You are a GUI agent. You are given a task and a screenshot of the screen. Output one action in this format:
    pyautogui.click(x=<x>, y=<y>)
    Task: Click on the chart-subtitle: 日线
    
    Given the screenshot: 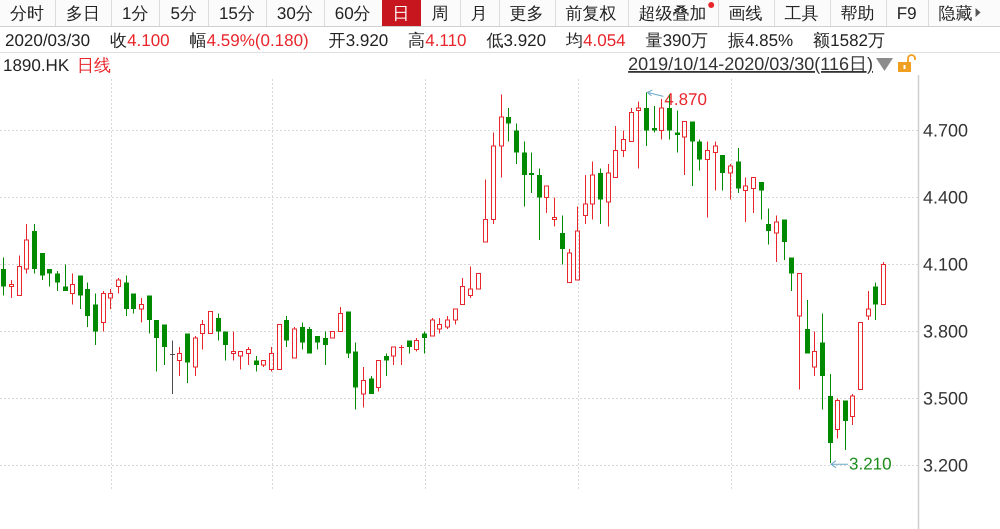 What is the action you would take?
    pyautogui.click(x=94, y=65)
    